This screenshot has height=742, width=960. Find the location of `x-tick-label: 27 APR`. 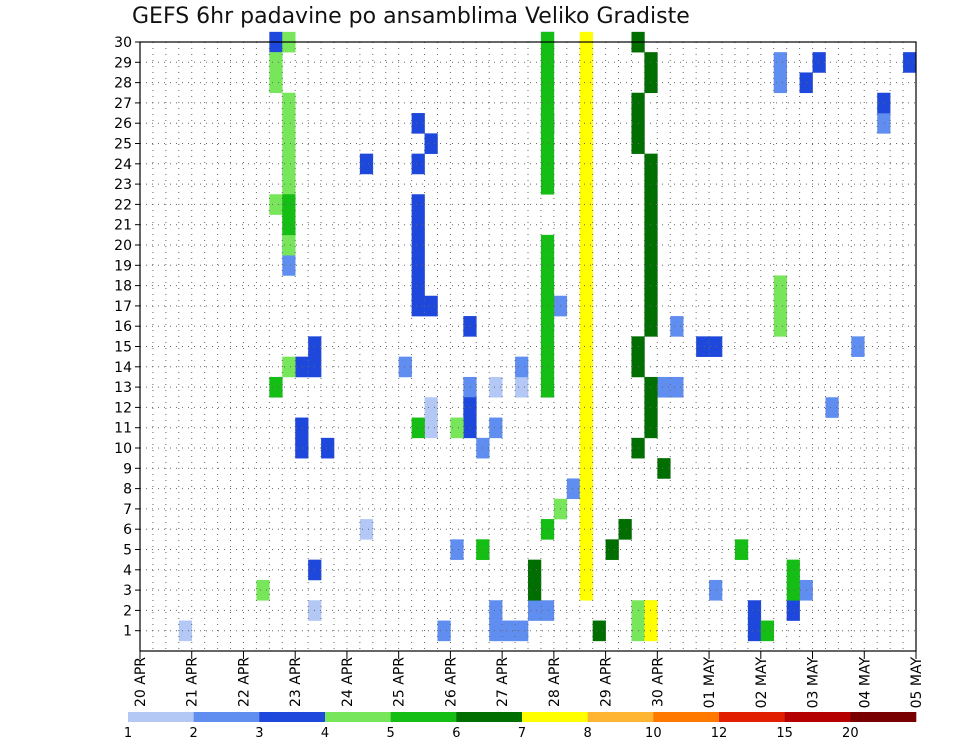

x-tick-label: 27 APR is located at coordinates (503, 682).